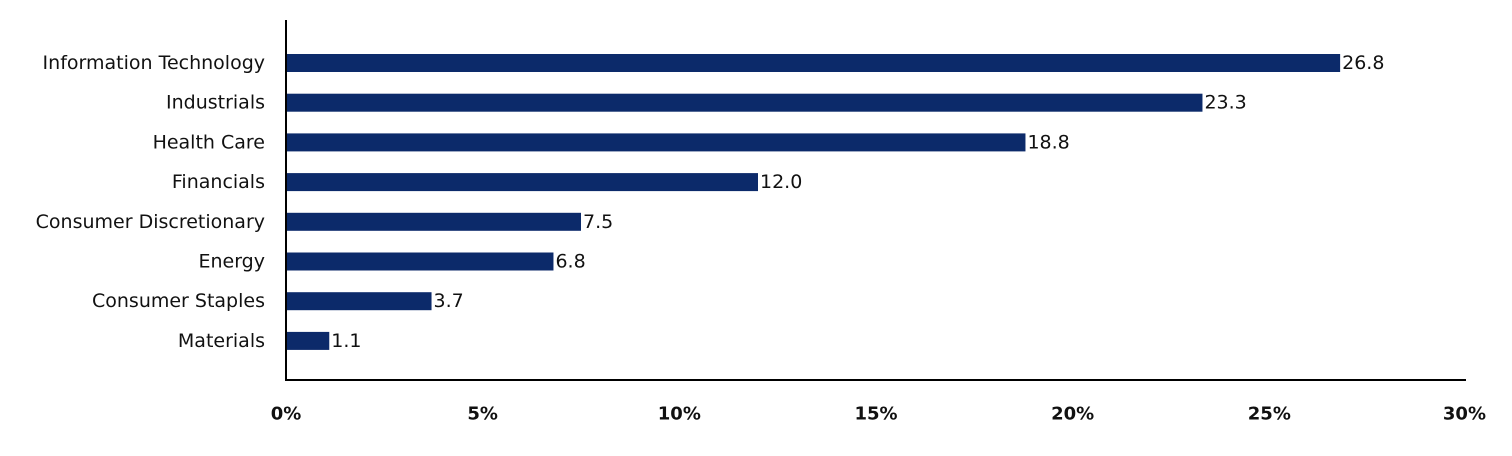 The image size is (1512, 456). Describe the element at coordinates (286, 414) in the screenshot. I see `x-tick-label: 0%` at that location.